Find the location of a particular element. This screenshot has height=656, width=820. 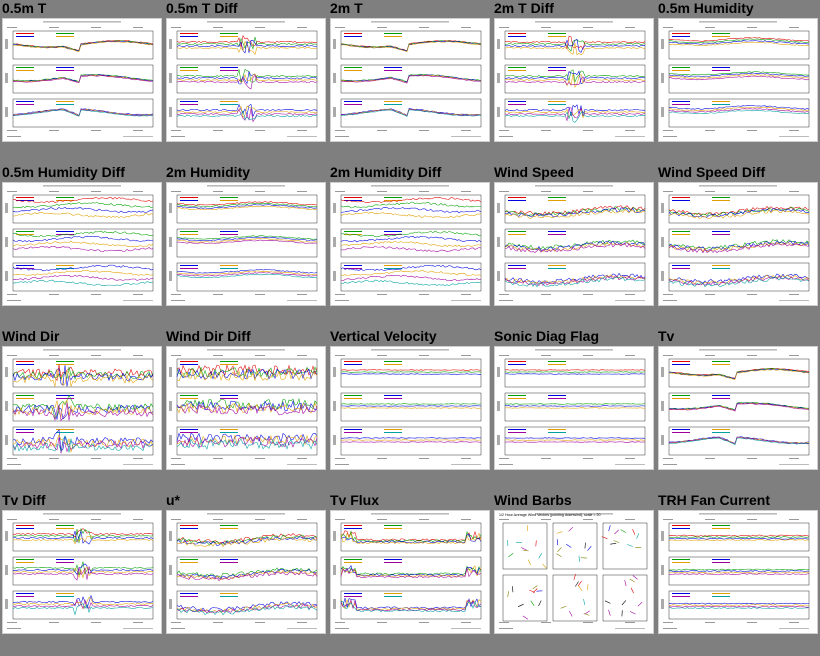

plot-title: Tv Diff is located at coordinates (24, 500).